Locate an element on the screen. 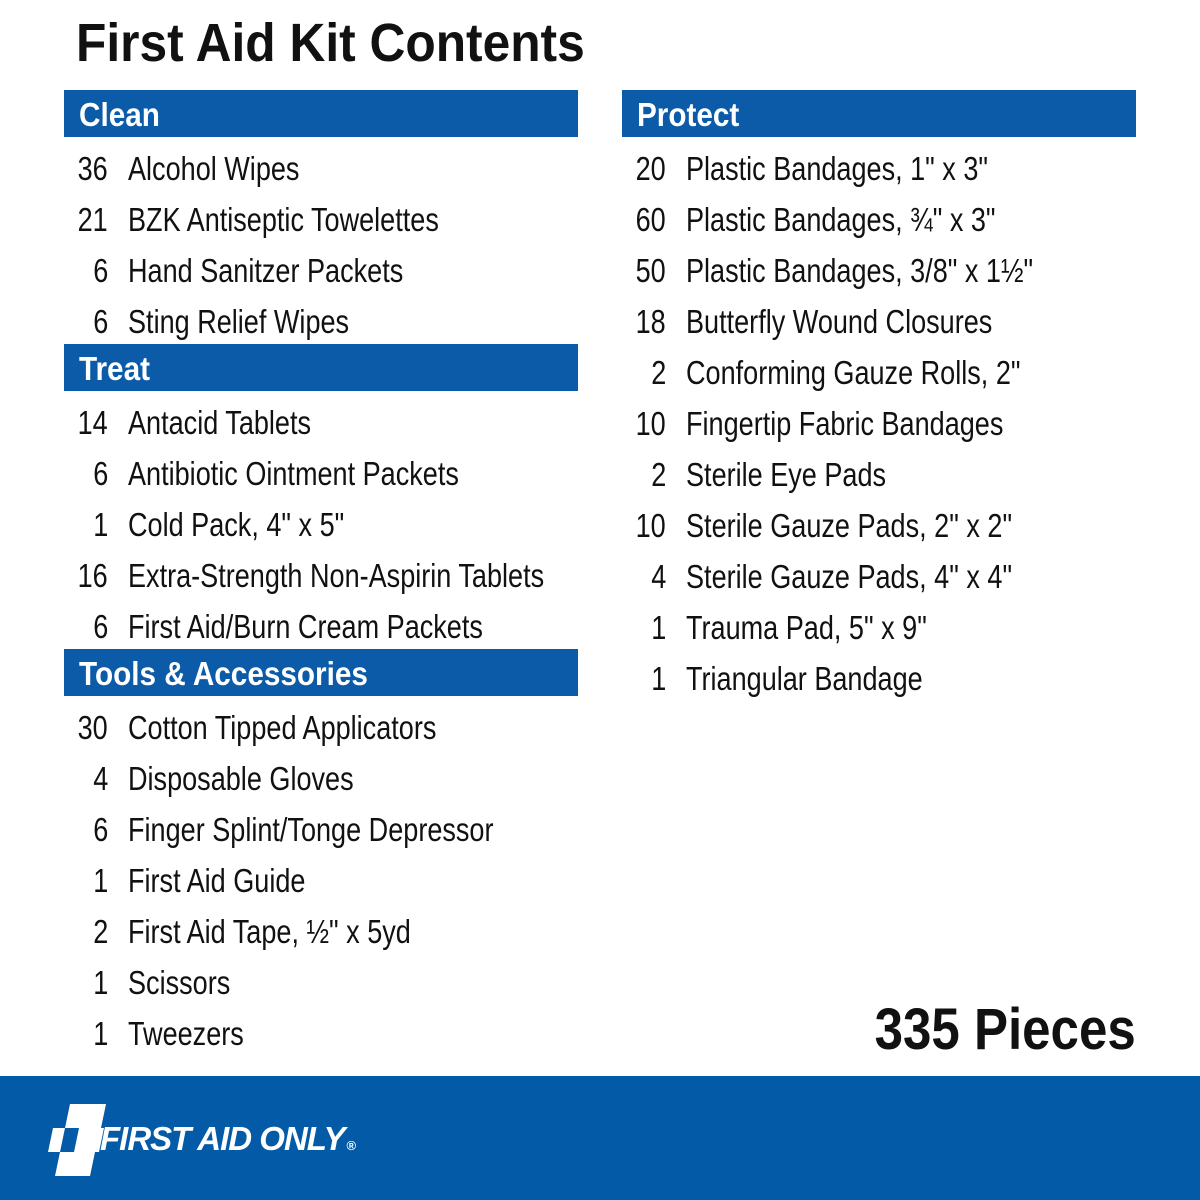 The height and width of the screenshot is (1200, 1200). item-name: Plastic Bandages, ¾" x 3" is located at coordinates (841, 219).